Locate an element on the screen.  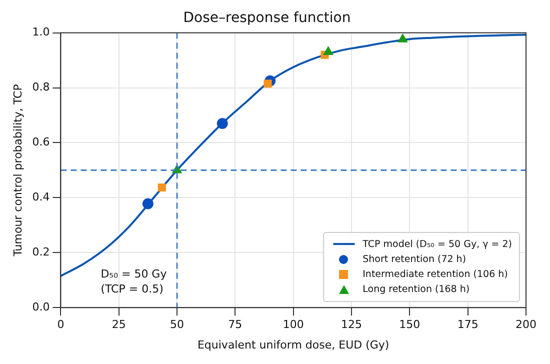
legend-label: TCP model (D₅₀ = 50 Gy, γ = 2) is located at coordinates (437, 245).